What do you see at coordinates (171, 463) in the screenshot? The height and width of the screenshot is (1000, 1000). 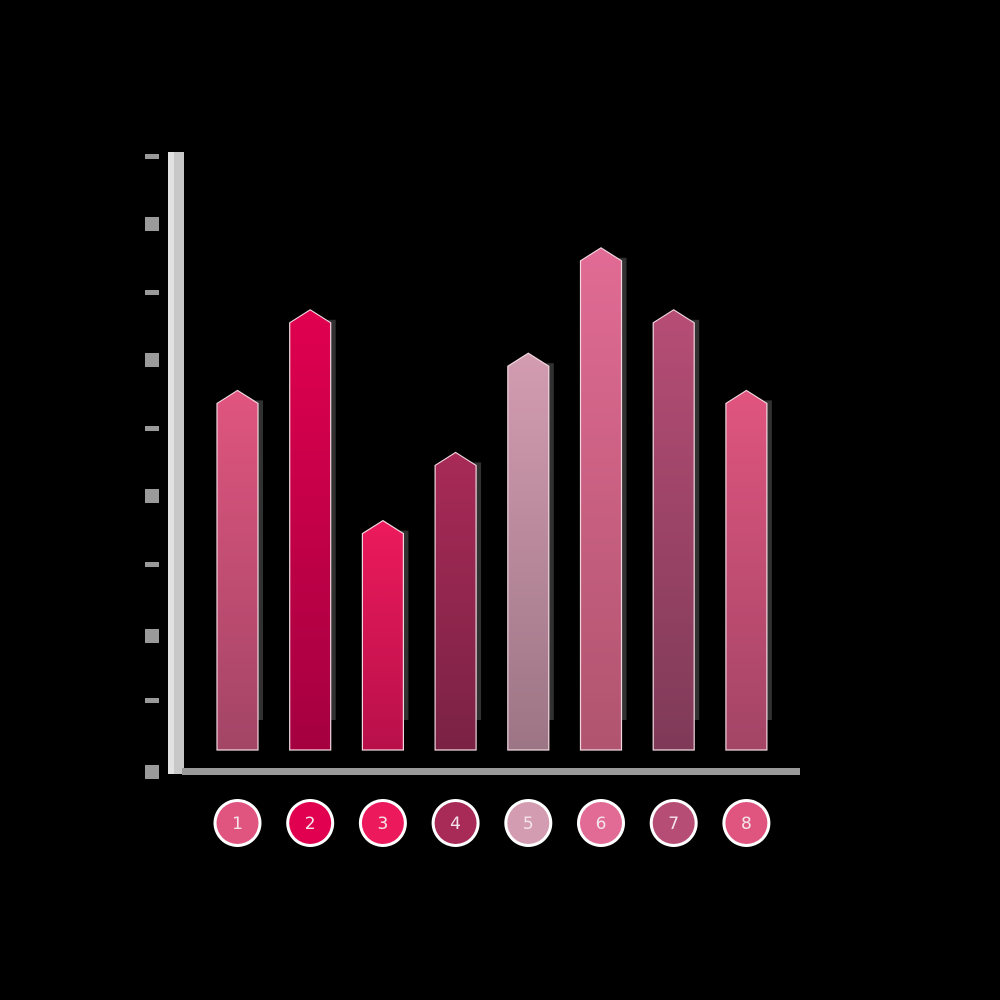 I see `y-axis-highlight` at bounding box center [171, 463].